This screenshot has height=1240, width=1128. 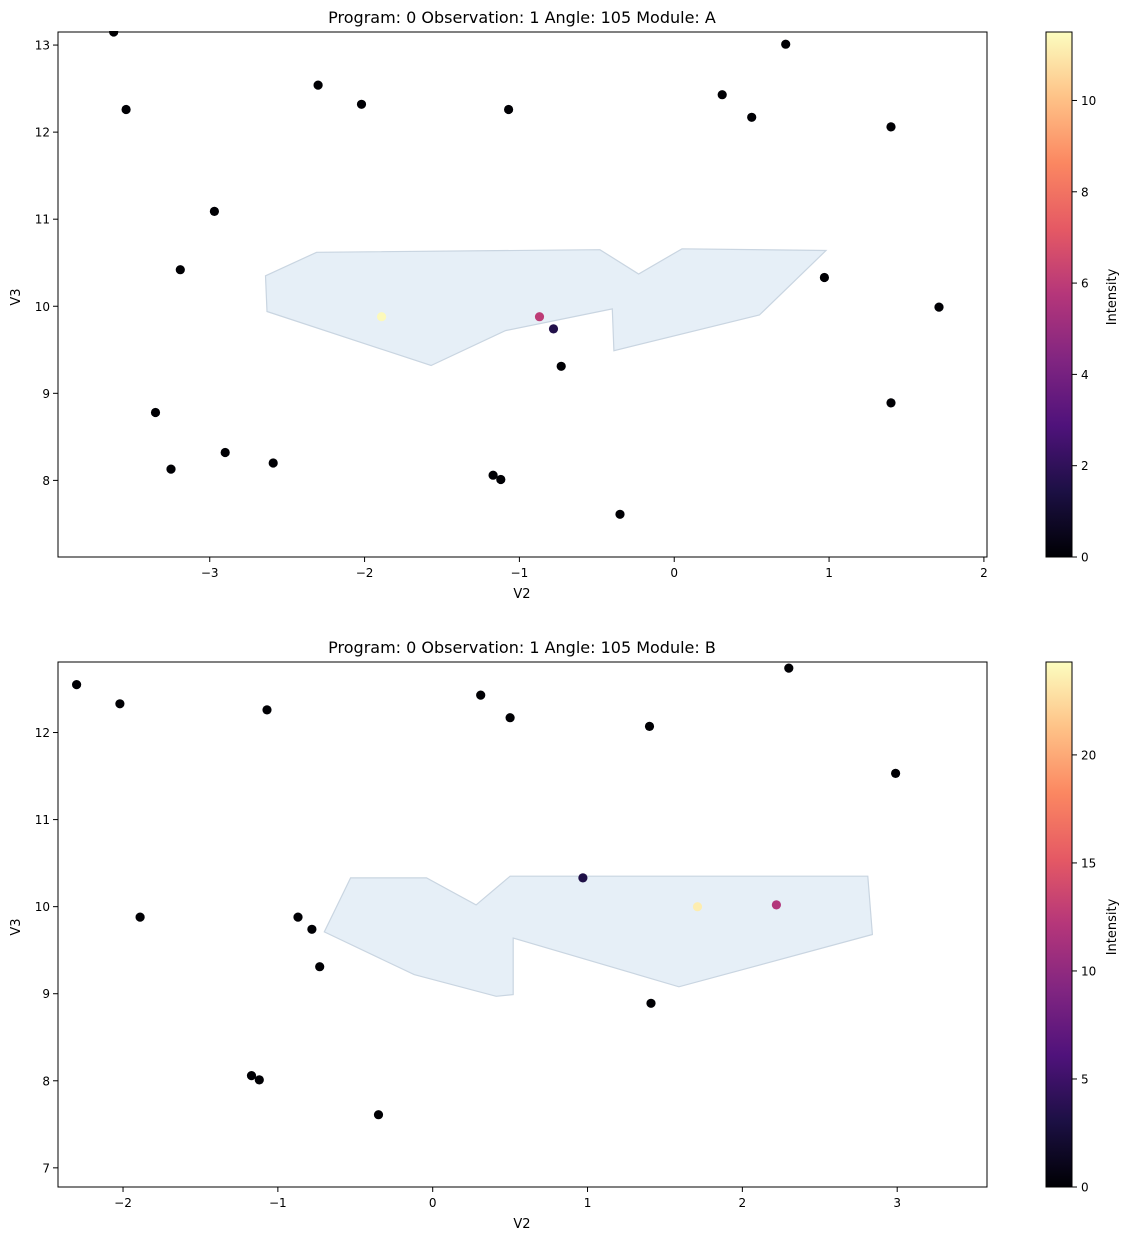 What do you see at coordinates (507, 1198) in the screenshot?
I see `x-axis-ticks: −2 −1 0 1 2 3` at bounding box center [507, 1198].